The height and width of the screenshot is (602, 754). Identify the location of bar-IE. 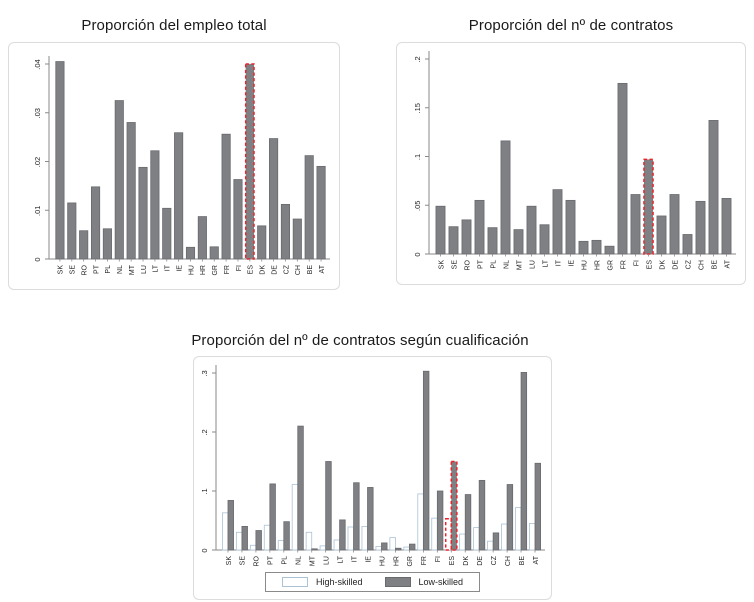
(570, 227).